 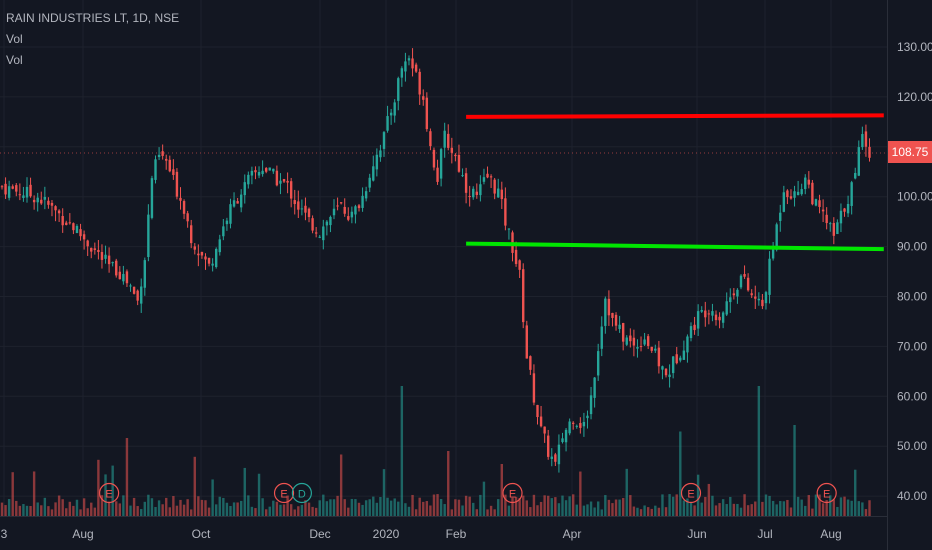 What do you see at coordinates (675, 182) in the screenshot?
I see `trend-lines` at bounding box center [675, 182].